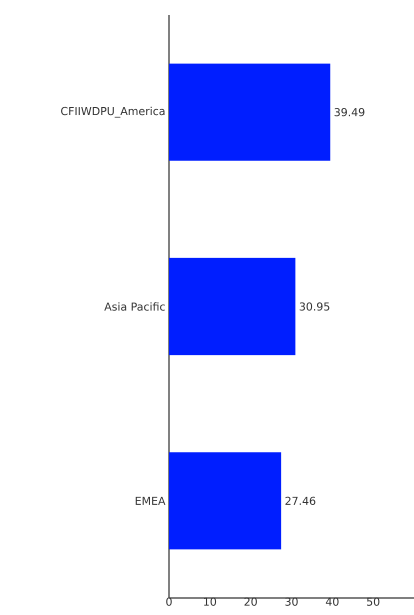  What do you see at coordinates (169, 602) in the screenshot?
I see `x-tick-label: 0` at bounding box center [169, 602].